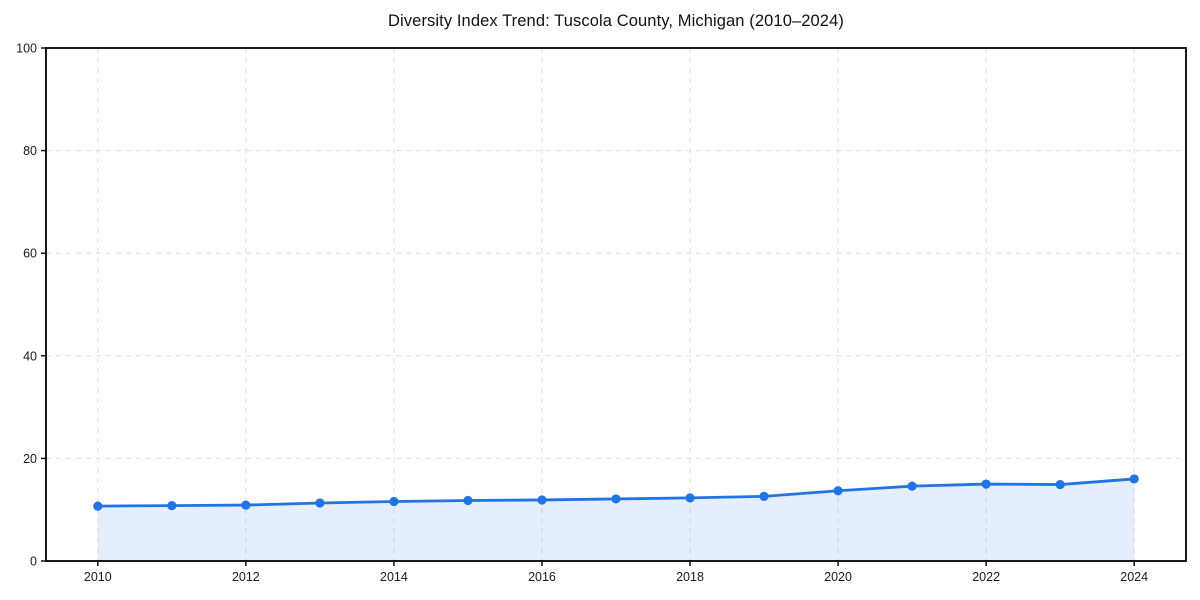 This screenshot has height=600, width=1200. Describe the element at coordinates (33, 562) in the screenshot. I see `y-tick-label: 0` at that location.